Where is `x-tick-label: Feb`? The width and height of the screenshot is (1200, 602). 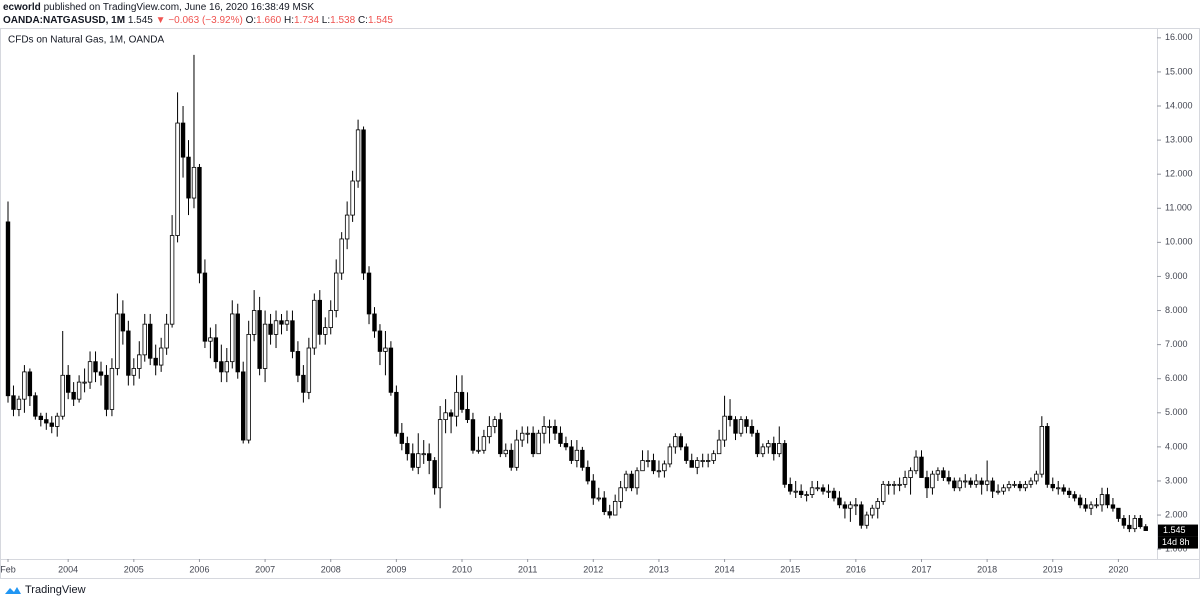
x-tick-label: Feb is located at coordinates (8, 569).